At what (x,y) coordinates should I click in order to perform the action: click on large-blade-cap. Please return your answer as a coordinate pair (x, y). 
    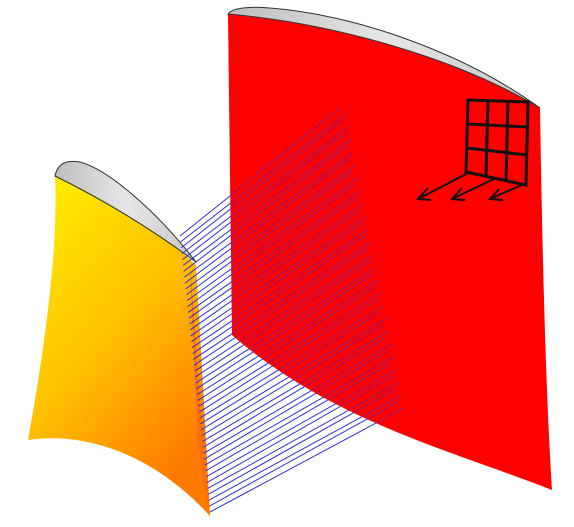
    Looking at the image, I should click on (384, 57).